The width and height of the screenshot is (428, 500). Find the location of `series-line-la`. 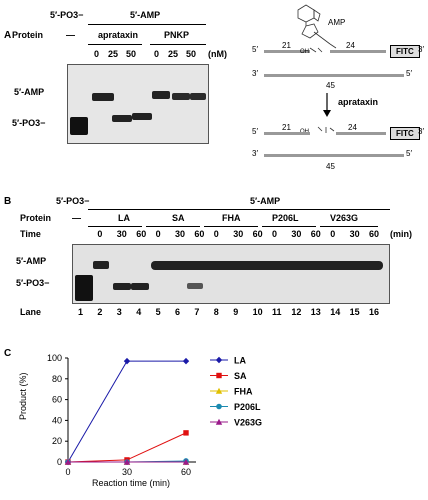

series-line-la is located at coordinates (126, 411).